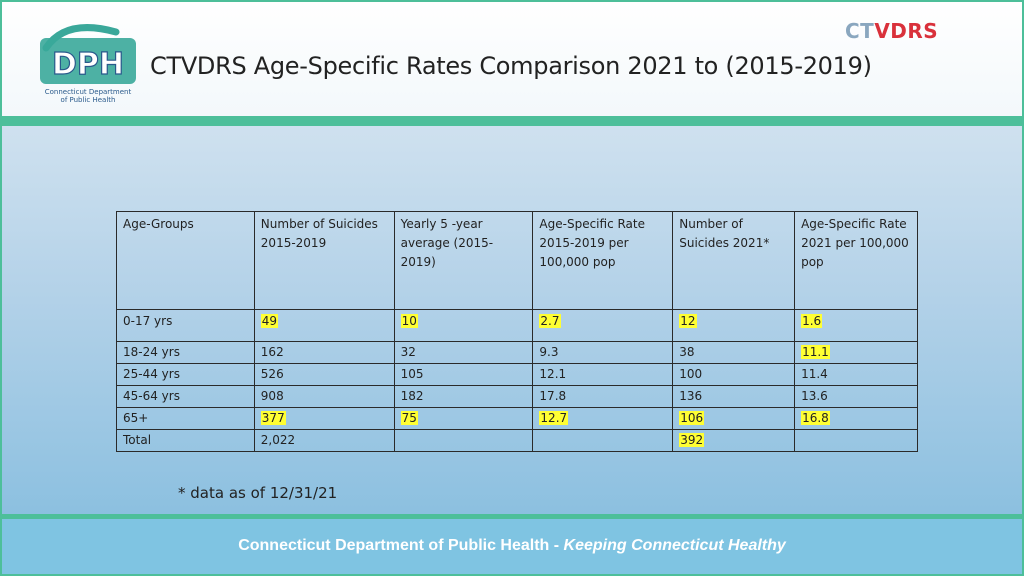 Image resolution: width=1024 pixels, height=576 pixels. I want to click on header-cell: Number of Suicides 2015-2019, so click(324, 260).